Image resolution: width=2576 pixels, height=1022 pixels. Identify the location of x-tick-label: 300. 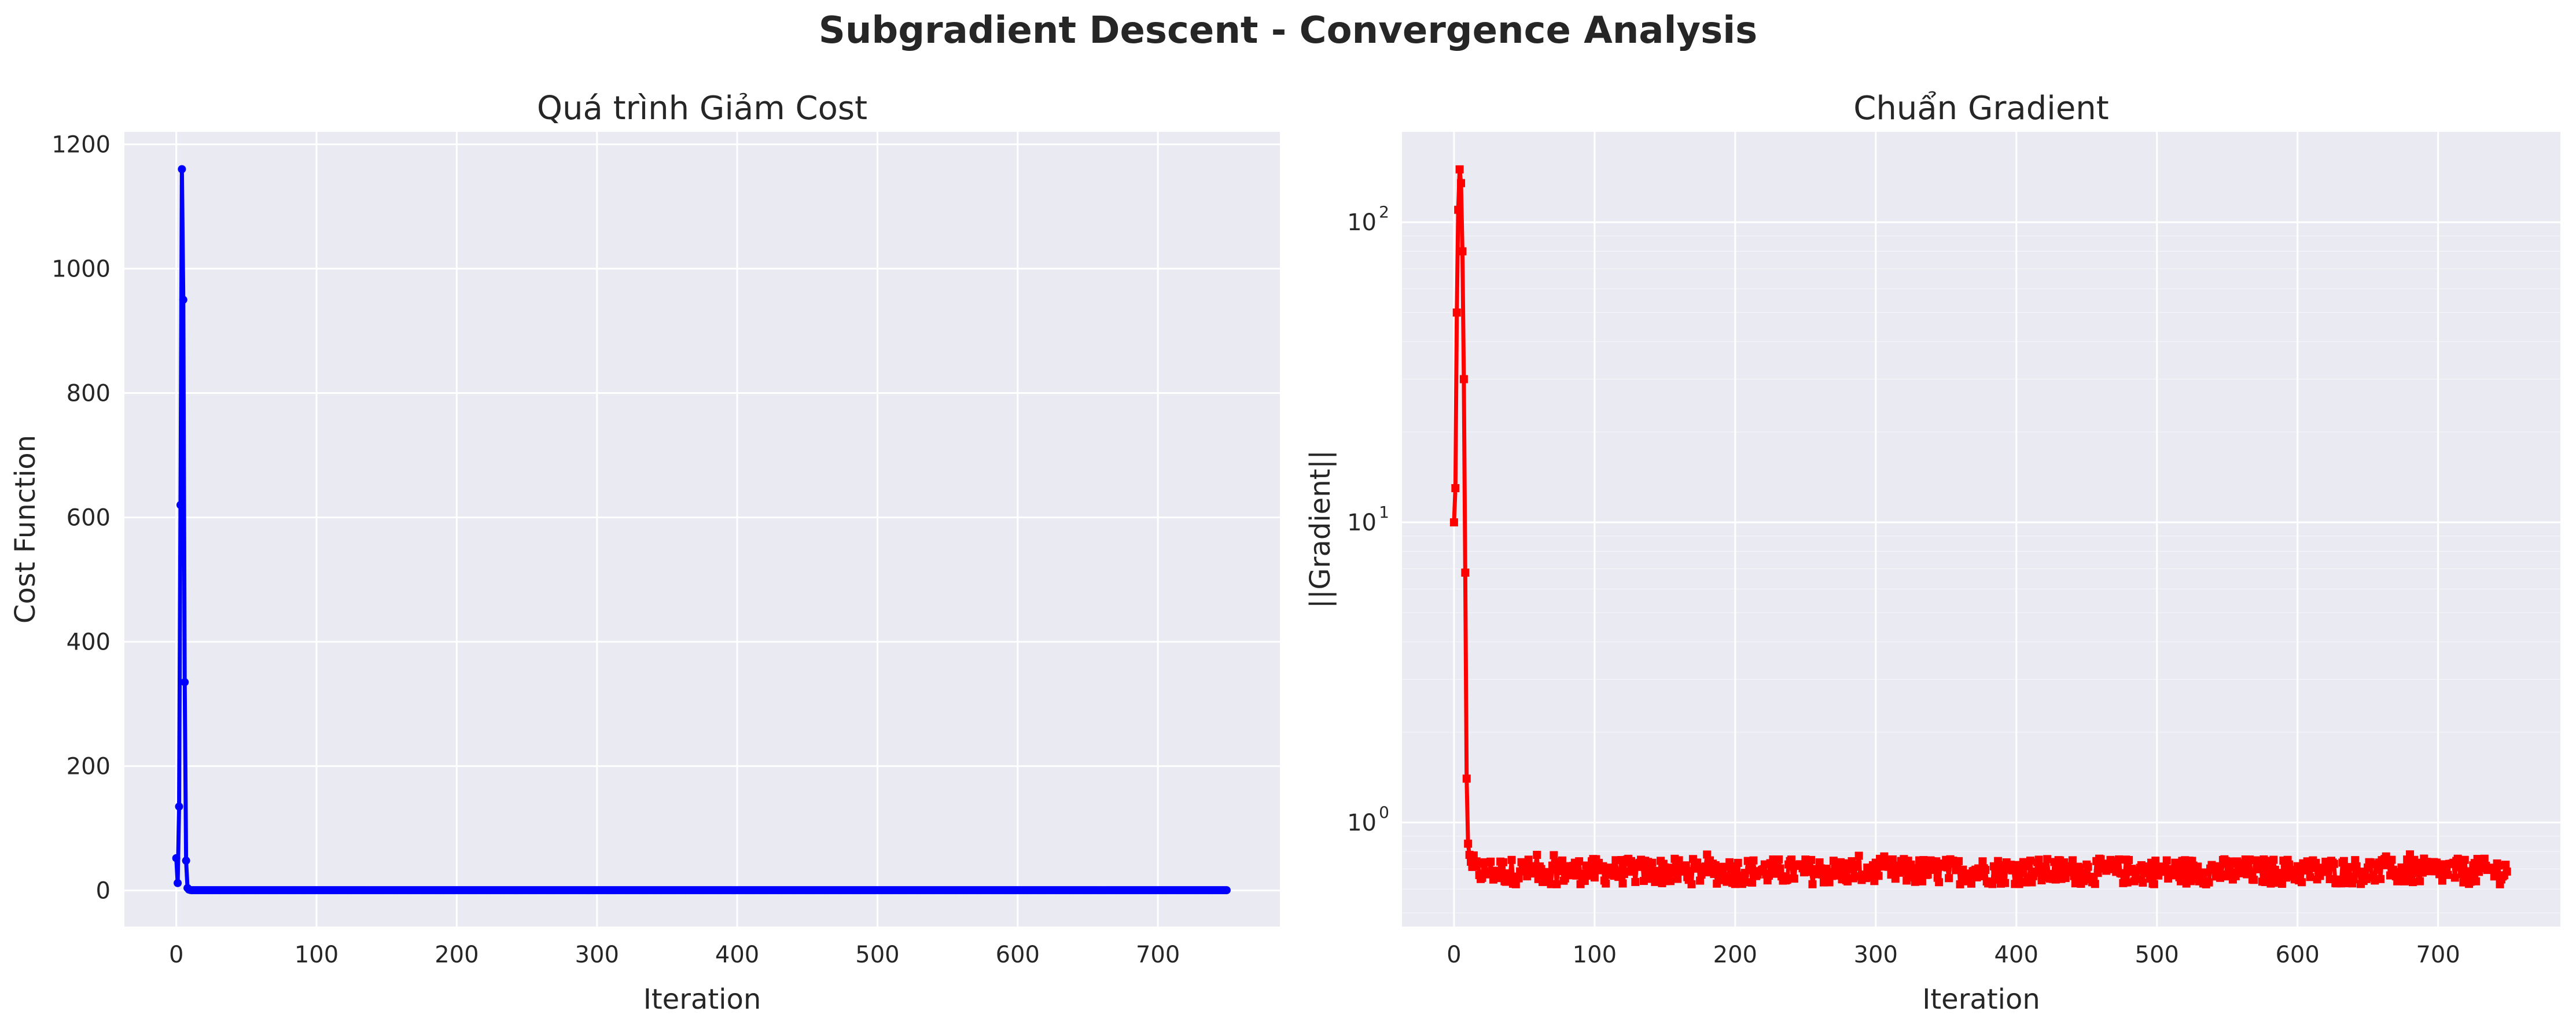
(1876, 955).